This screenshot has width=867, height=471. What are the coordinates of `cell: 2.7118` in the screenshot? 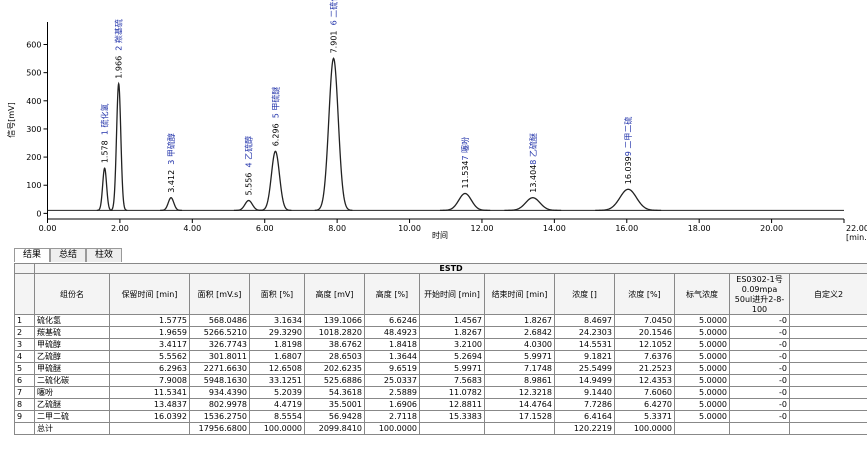 It's located at (392, 416).